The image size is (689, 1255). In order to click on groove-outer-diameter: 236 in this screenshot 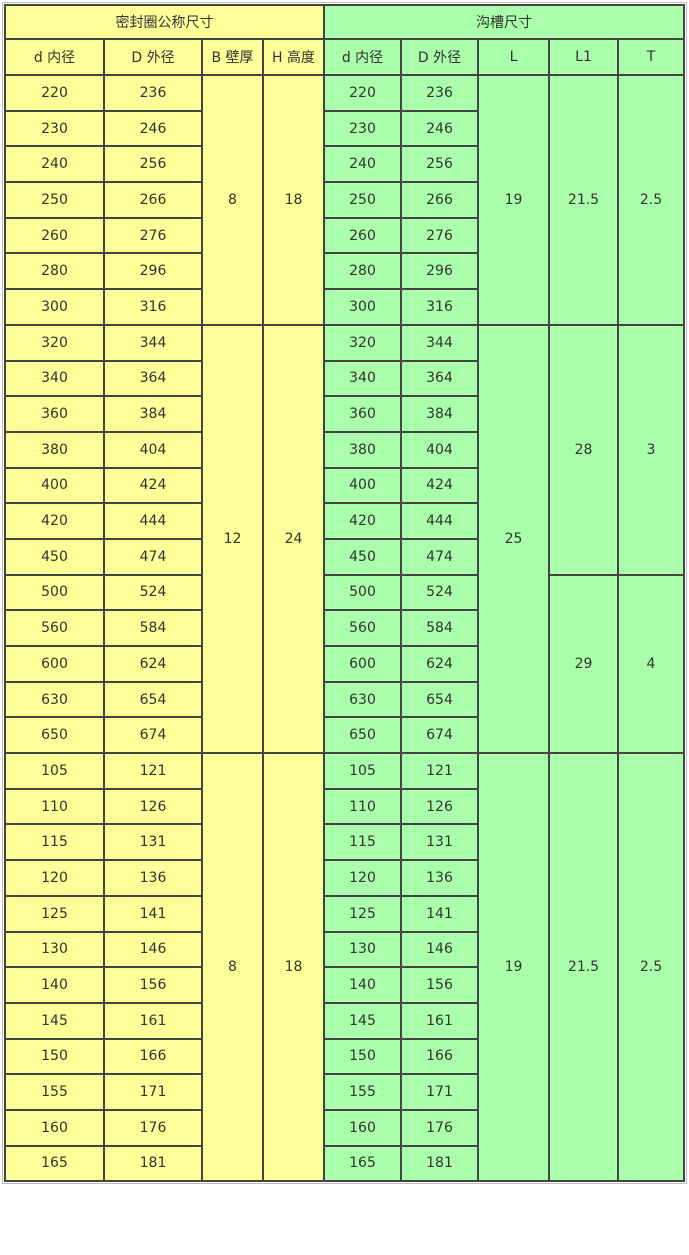, I will do `click(439, 93)`.